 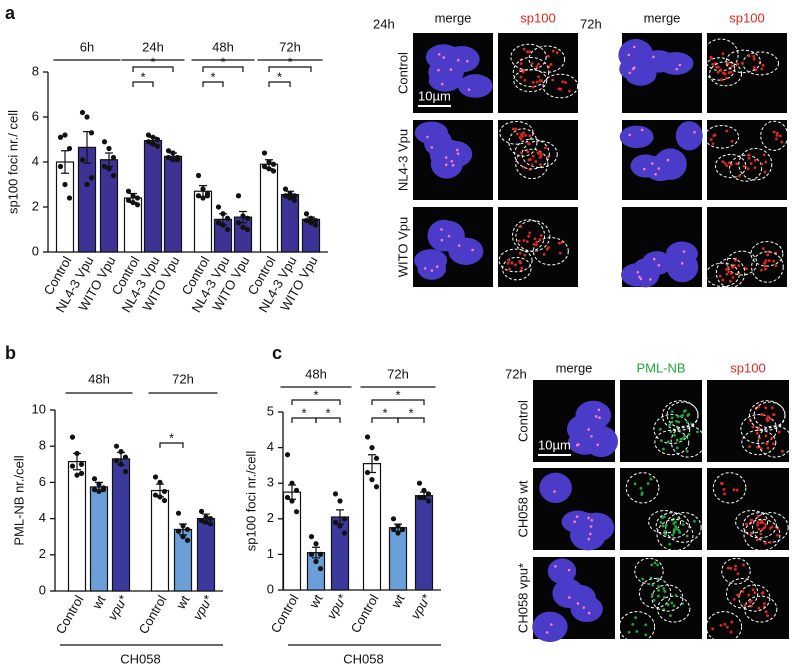 I want to click on bar, so click(x=206, y=554).